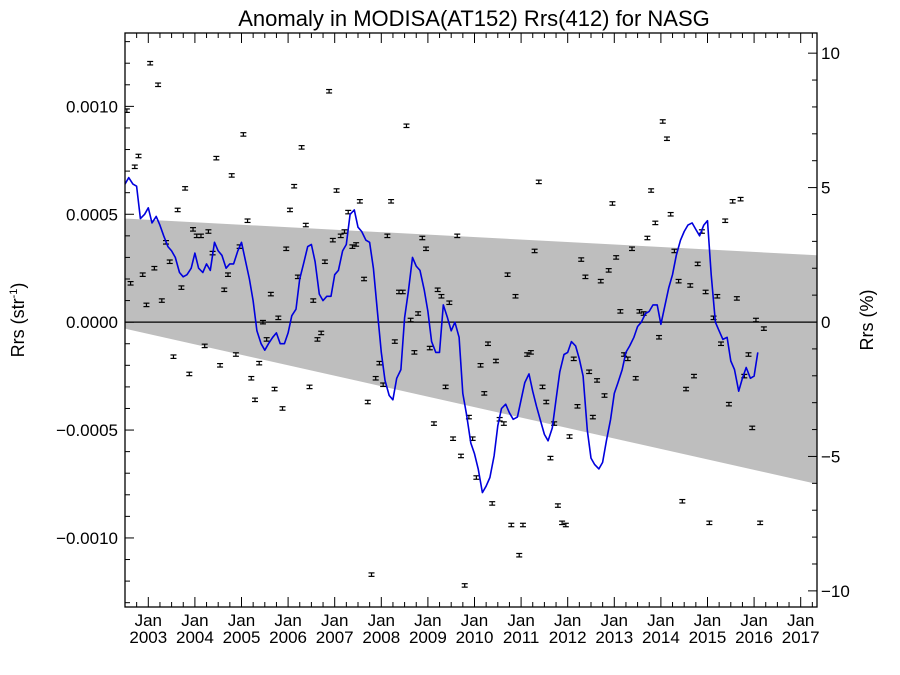  Describe the element at coordinates (335, 637) in the screenshot. I see `x-tick-year-label: 2007` at that location.